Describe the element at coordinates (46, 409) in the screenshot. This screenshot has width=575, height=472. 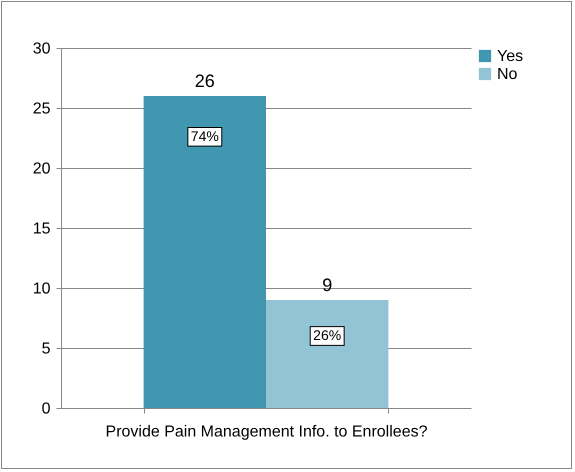
I see `y-tick-label: 0` at that location.